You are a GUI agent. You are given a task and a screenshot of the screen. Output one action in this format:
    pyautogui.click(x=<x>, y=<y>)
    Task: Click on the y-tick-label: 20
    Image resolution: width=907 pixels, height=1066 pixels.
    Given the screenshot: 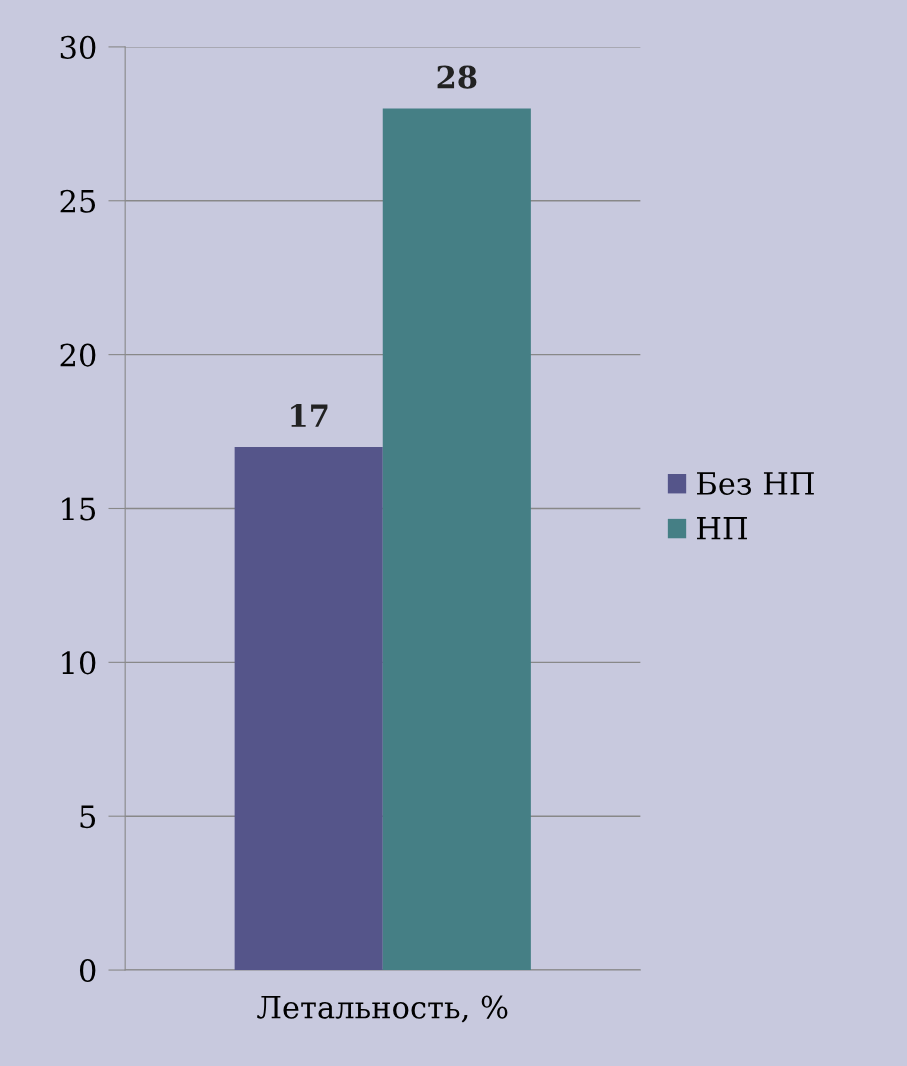 What is the action you would take?
    pyautogui.click(x=78, y=355)
    